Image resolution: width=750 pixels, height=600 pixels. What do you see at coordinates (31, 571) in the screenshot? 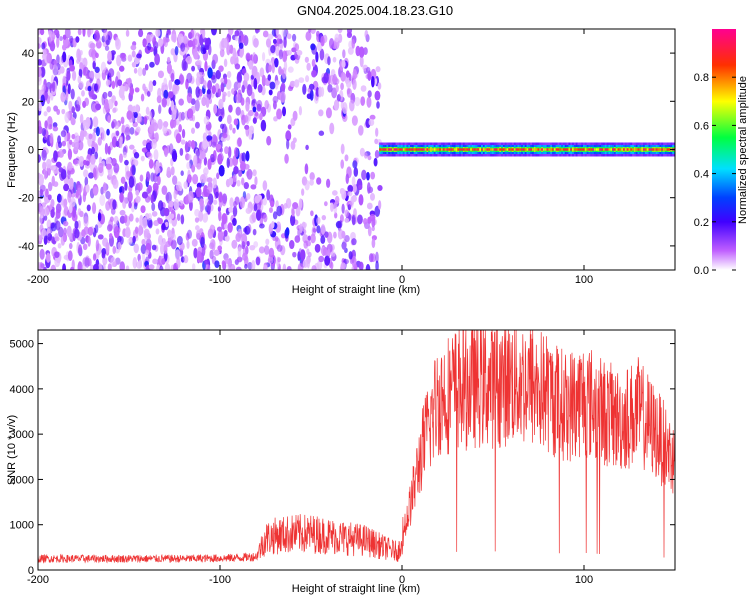
I see `y-tick-label: 0` at bounding box center [31, 571].